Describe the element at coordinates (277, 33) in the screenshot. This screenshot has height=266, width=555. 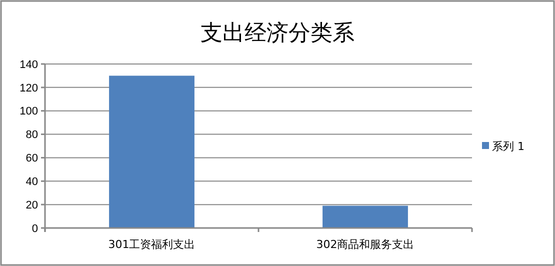
I see `chart-title: 支出经济分类系` at that location.